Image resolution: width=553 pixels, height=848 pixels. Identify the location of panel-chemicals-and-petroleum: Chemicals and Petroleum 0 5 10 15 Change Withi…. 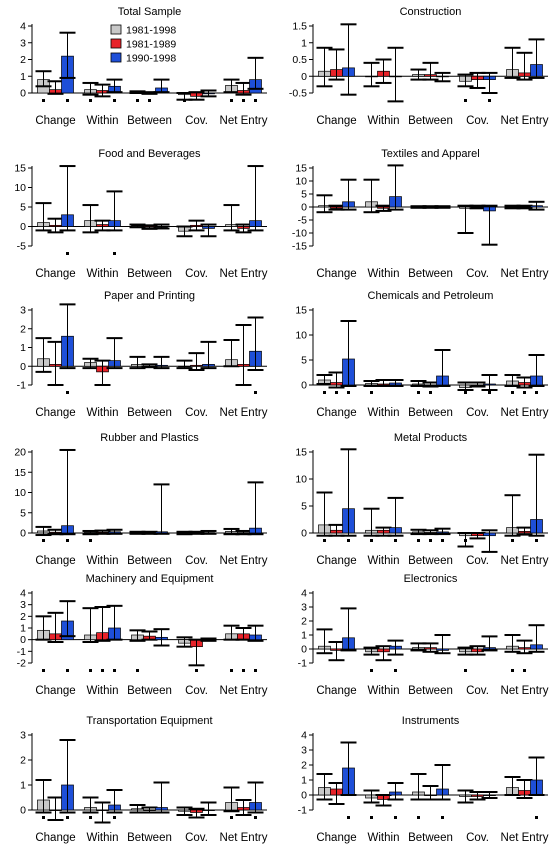
(421, 354).